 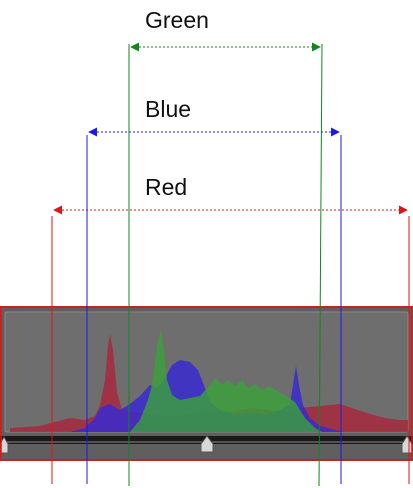 I want to click on black-point-handle, so click(x=4, y=444).